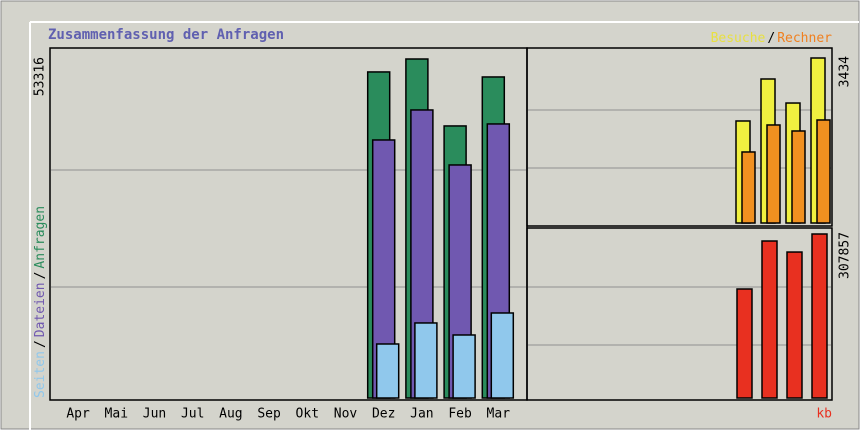  What do you see at coordinates (154, 414) in the screenshot?
I see `x-tick-label: Jun` at bounding box center [154, 414].